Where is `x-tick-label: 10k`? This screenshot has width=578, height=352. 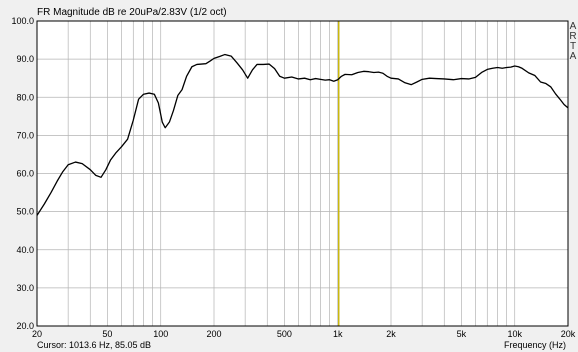 x-tick-label: 10k is located at coordinates (514, 334).